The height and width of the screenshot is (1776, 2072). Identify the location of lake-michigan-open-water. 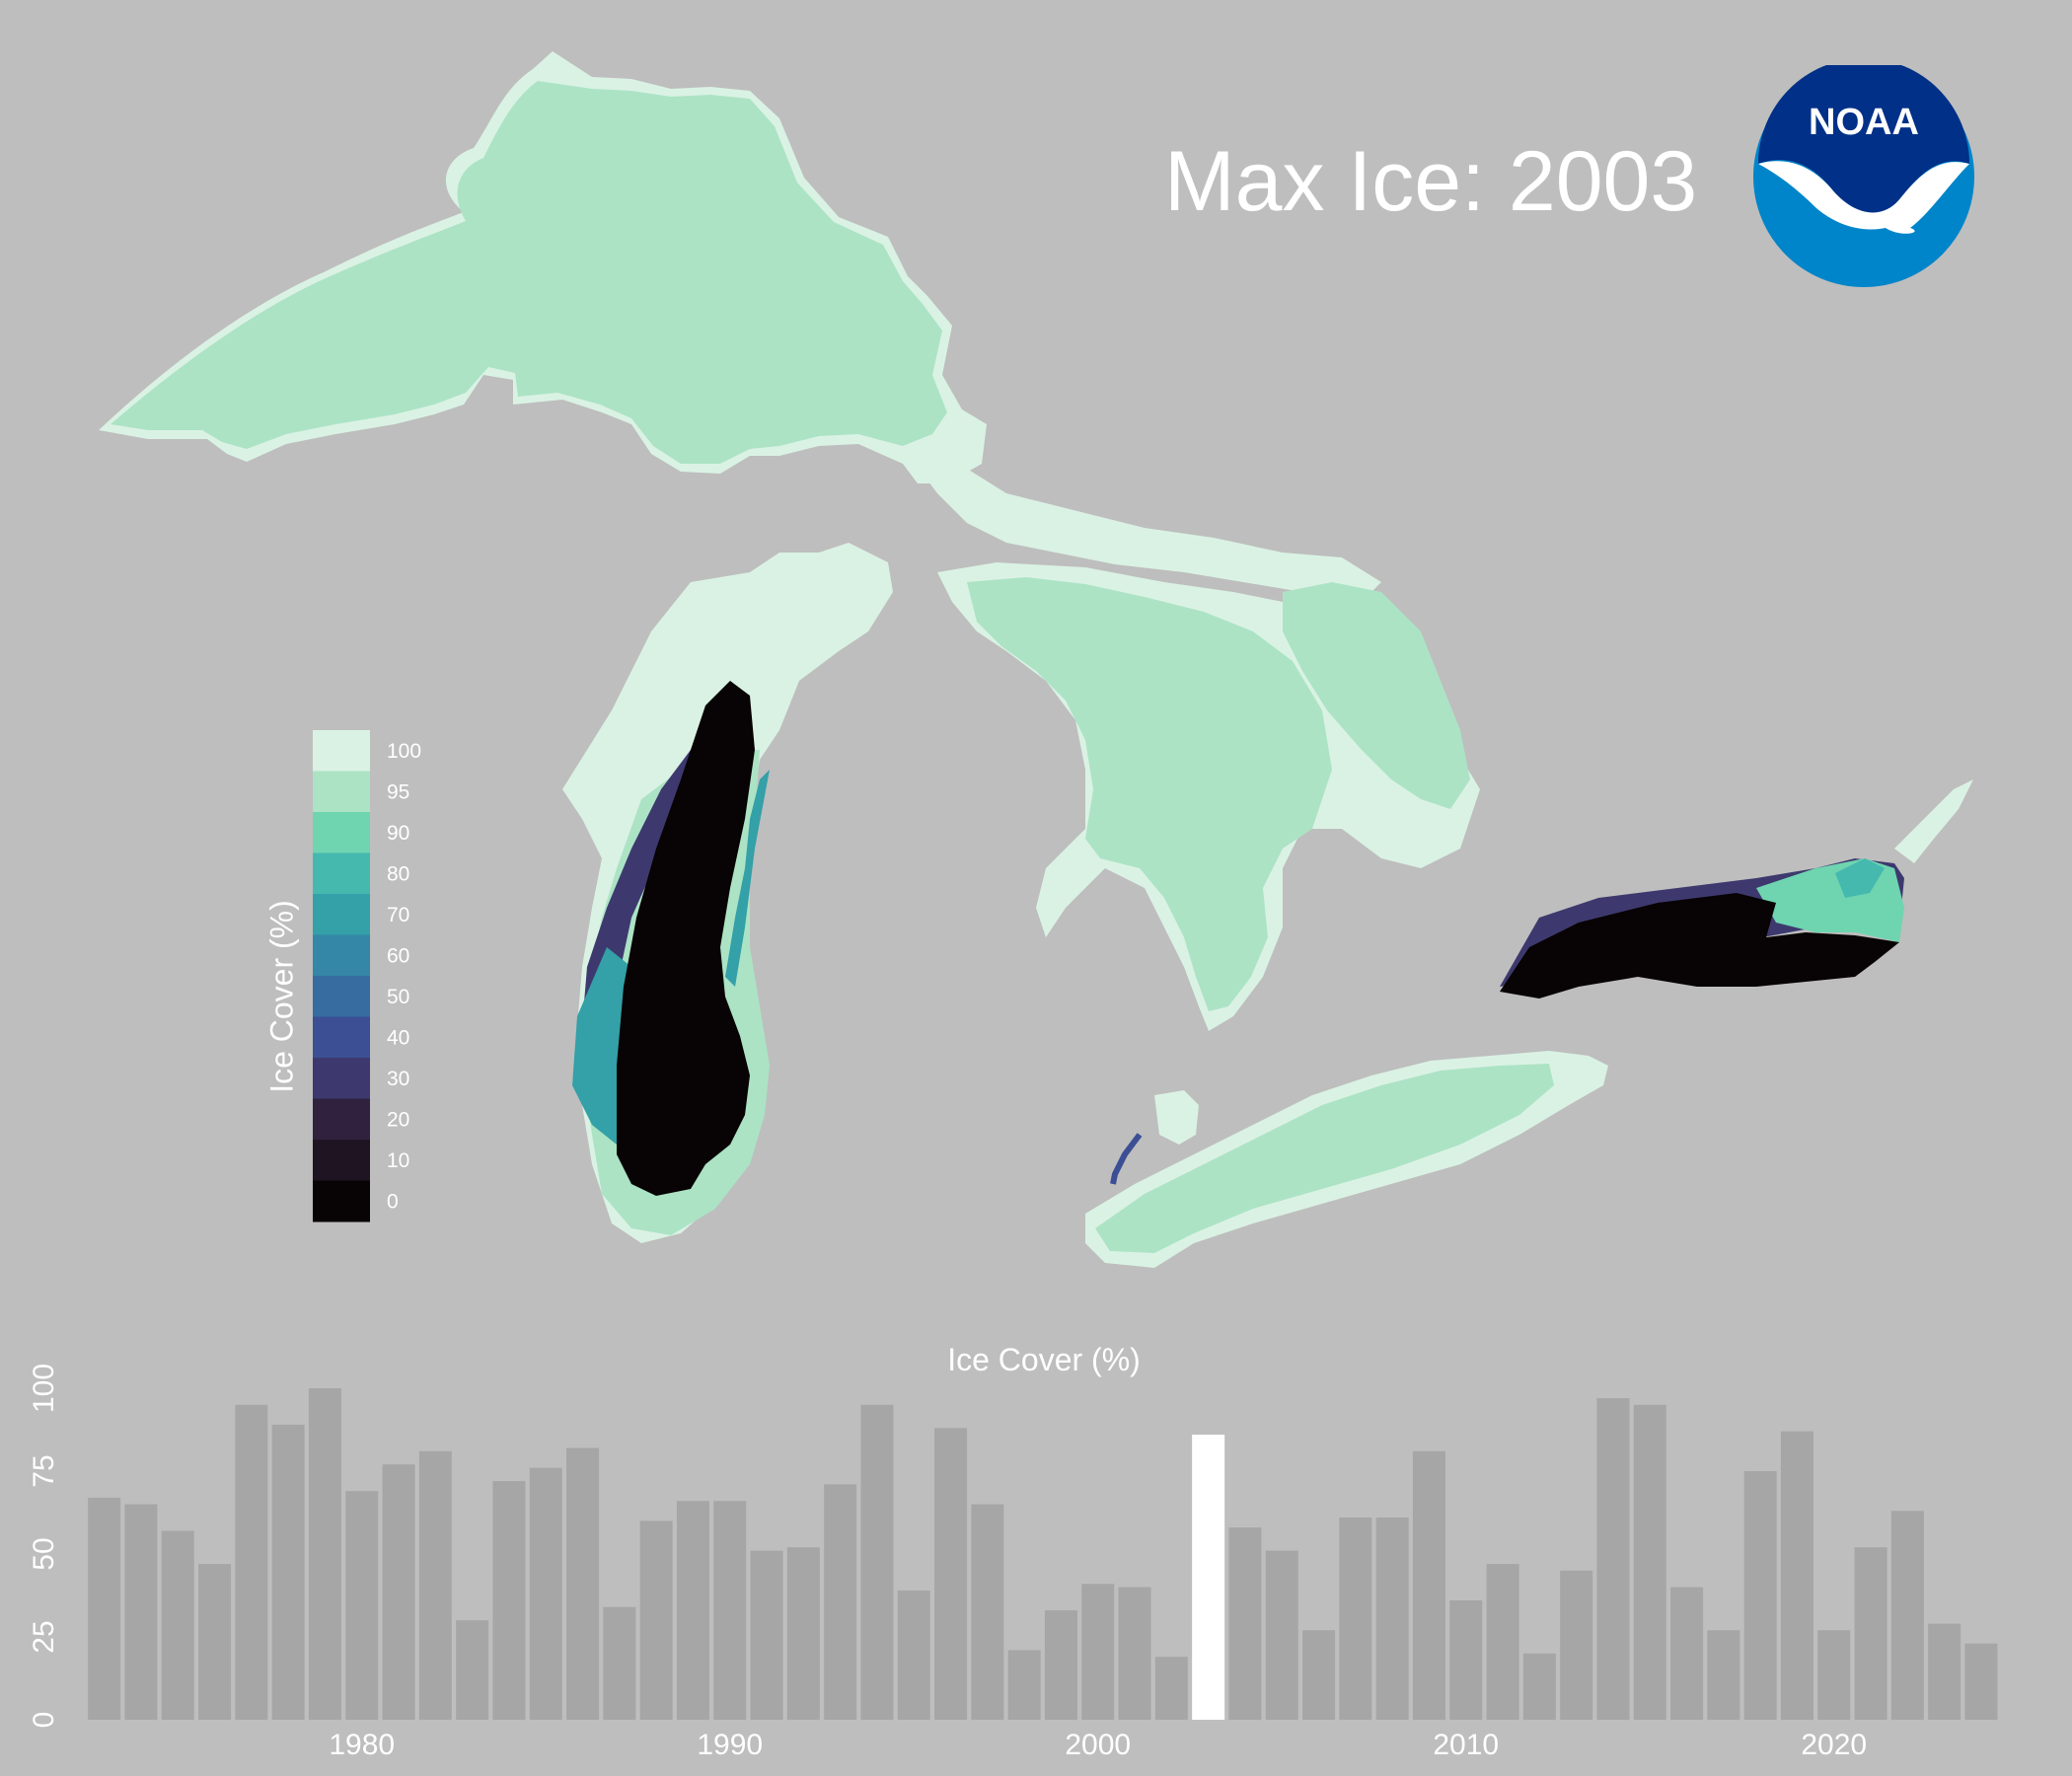
(686, 939).